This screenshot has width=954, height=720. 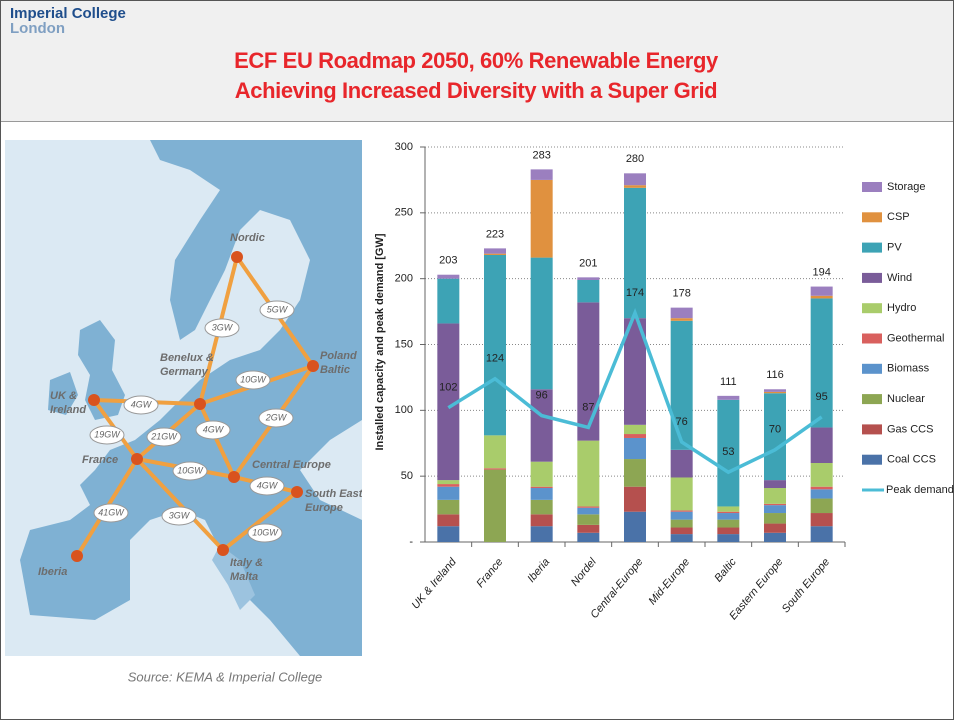 I want to click on legend-label: Wind, so click(x=899, y=278).